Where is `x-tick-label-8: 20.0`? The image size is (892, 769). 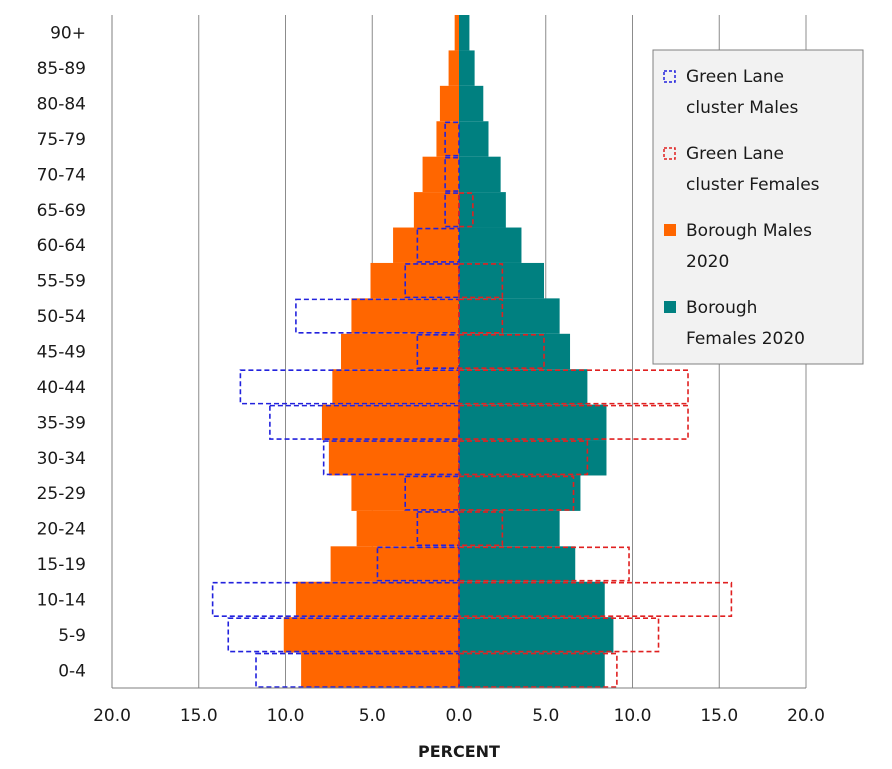 x-tick-label-8: 20.0 is located at coordinates (806, 716).